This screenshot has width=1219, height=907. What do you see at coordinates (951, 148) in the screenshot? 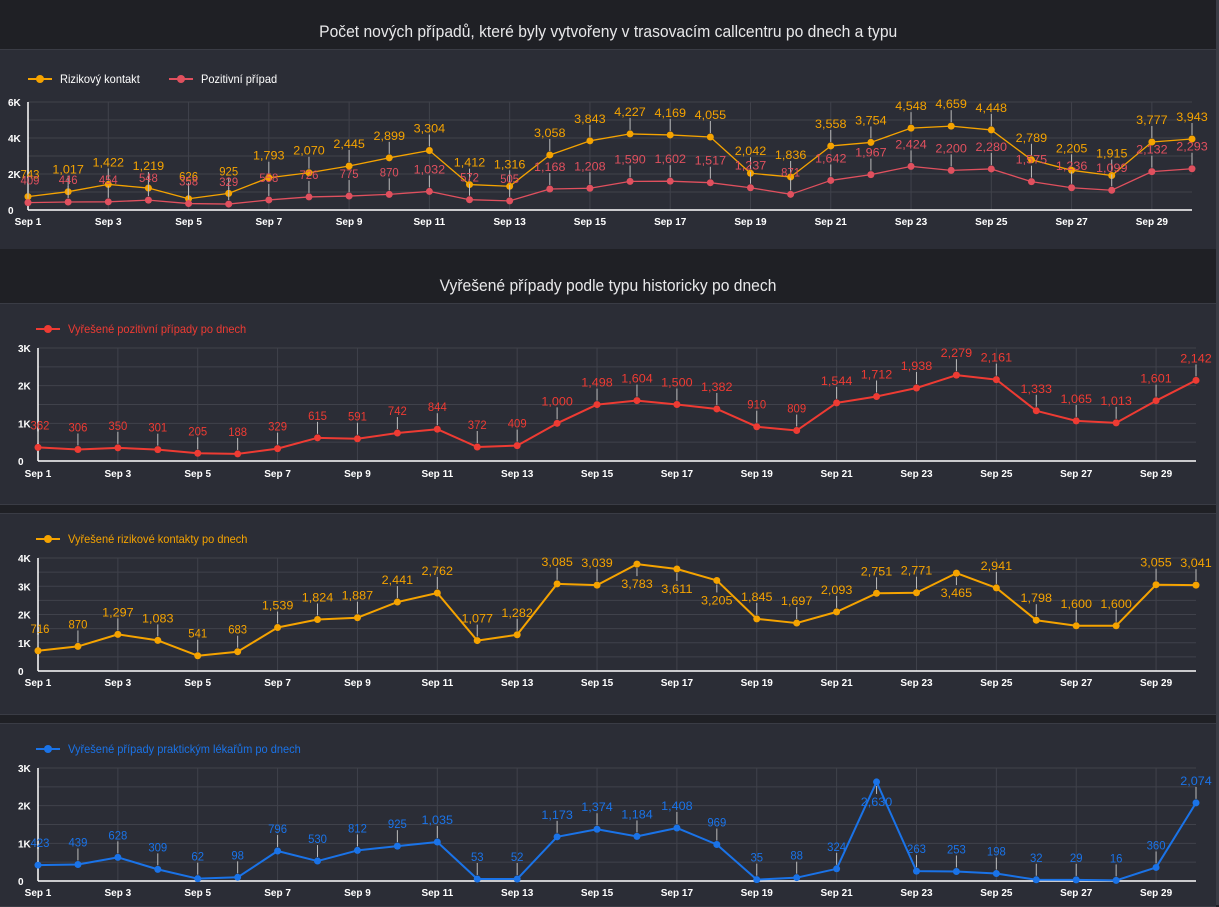
I see `data-label: 2,200` at bounding box center [951, 148].